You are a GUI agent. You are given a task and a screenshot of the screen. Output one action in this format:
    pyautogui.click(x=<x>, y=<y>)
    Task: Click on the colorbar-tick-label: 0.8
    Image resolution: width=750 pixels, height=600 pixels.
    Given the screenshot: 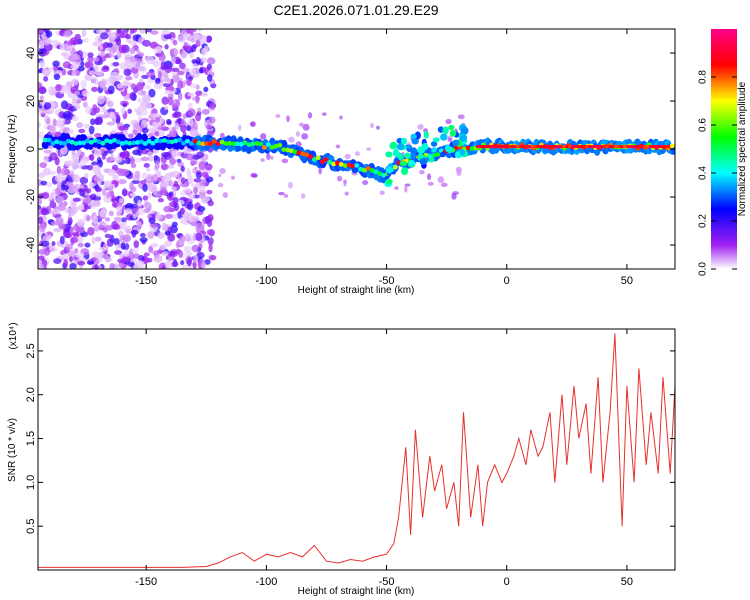 What is the action you would take?
    pyautogui.click(x=703, y=77)
    